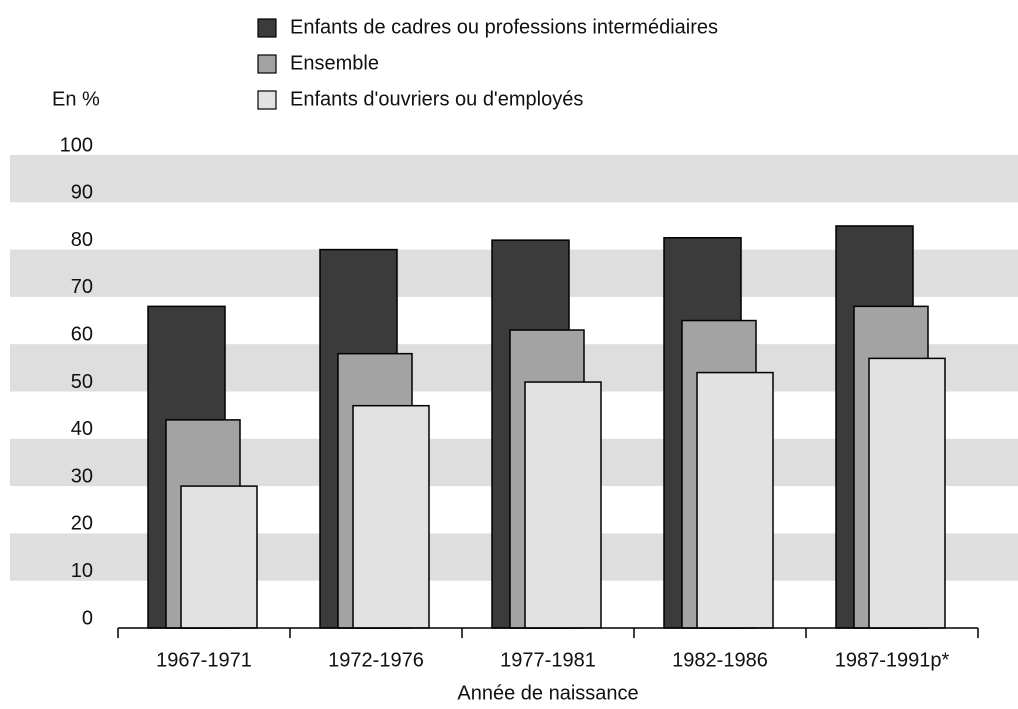  I want to click on x-tick-label: 1967-1971, so click(204, 660).